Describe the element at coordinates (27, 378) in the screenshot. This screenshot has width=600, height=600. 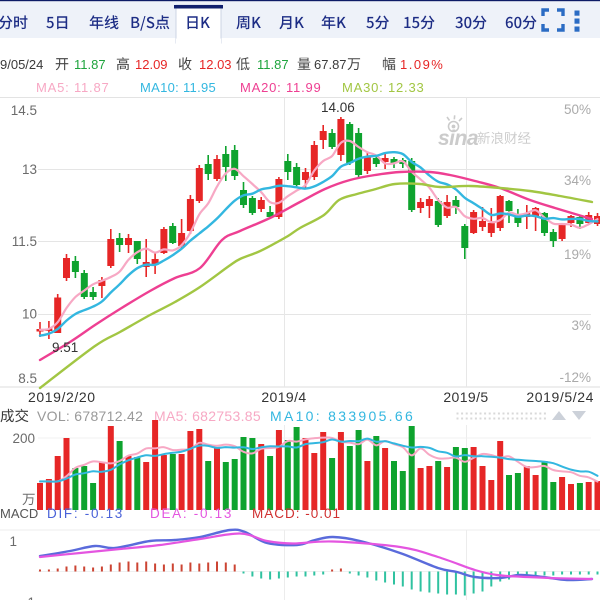
I see `svg-text: 8.5` at that location.